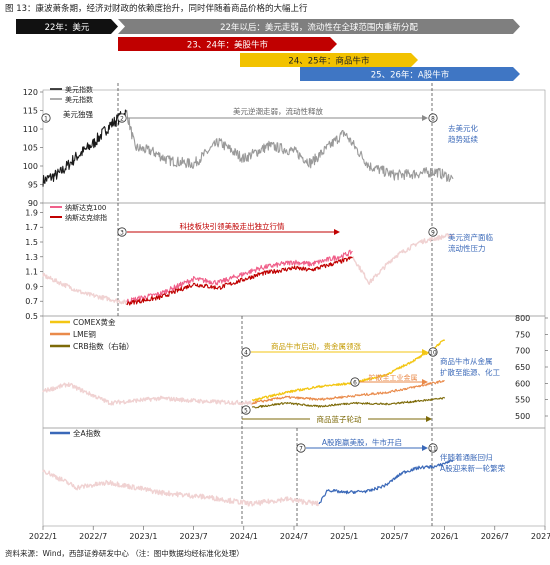 The width and height of the screenshot is (550, 565). Describe the element at coordinates (156, 9) in the screenshot. I see `figure-title: 图 13：康波萧条期，经济对财政的依赖度抬升，同时伴随着商品价格的大幅上行` at that location.